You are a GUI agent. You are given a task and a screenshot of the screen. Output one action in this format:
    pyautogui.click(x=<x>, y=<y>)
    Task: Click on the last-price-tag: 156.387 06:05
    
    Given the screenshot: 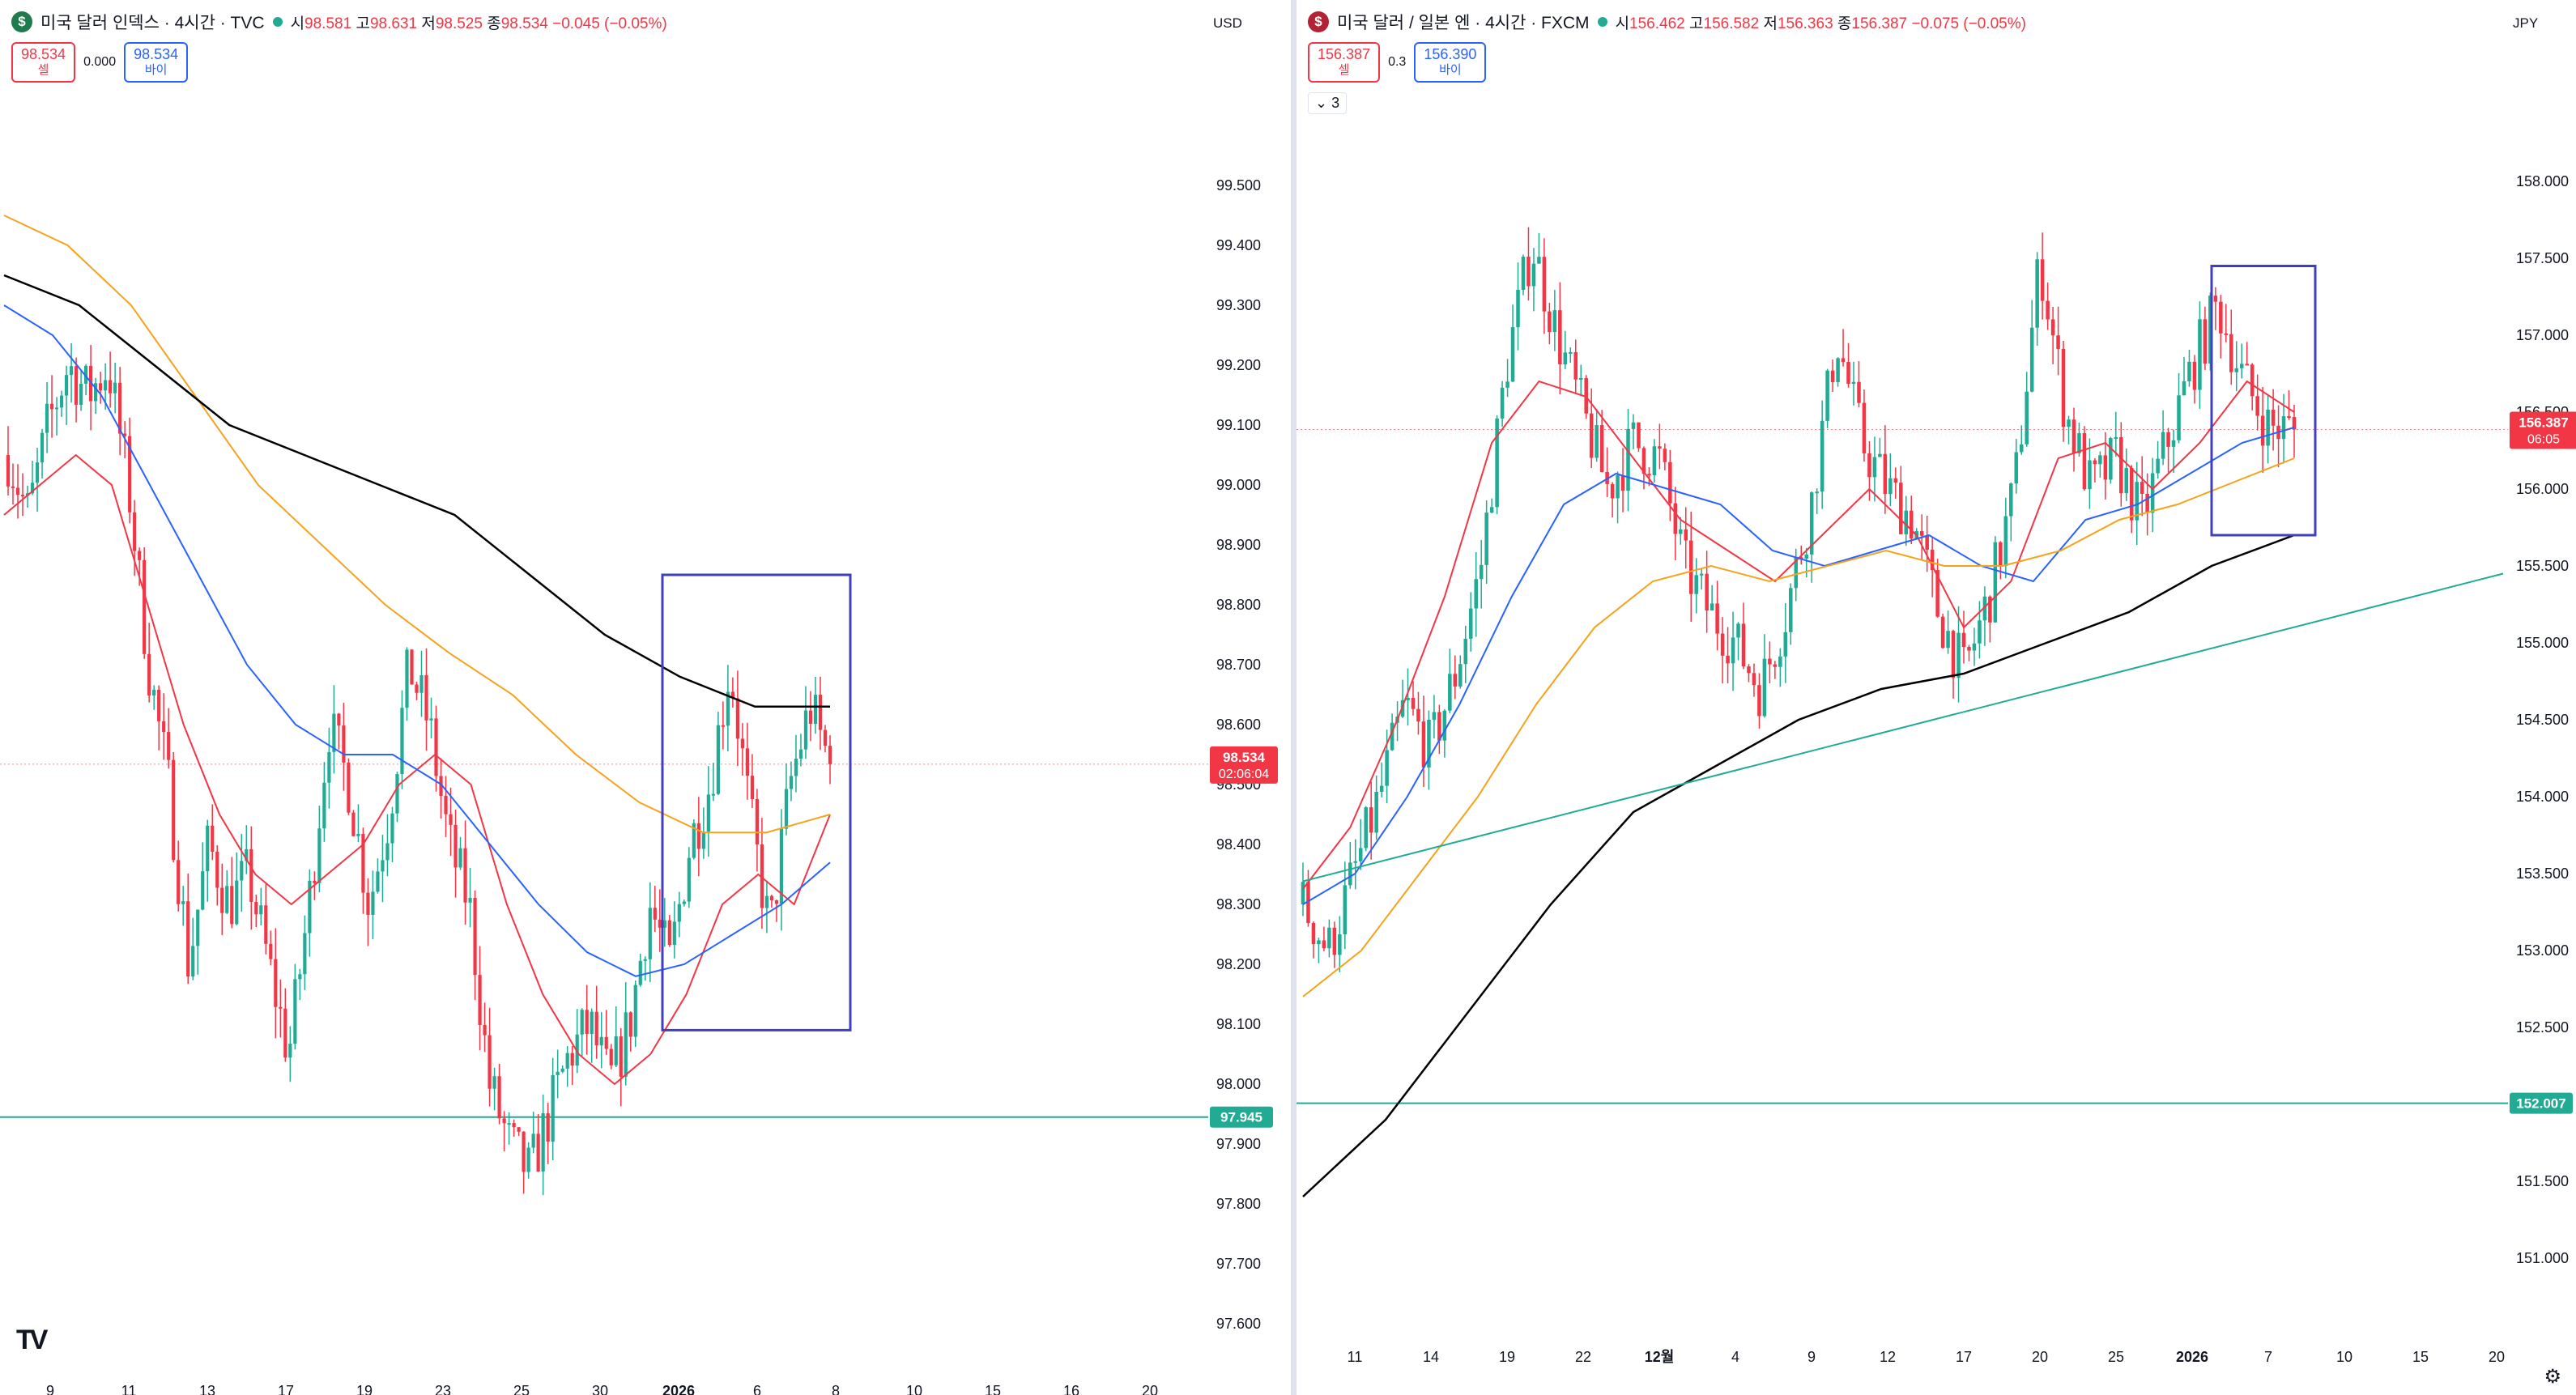 What is the action you would take?
    pyautogui.click(x=2543, y=430)
    